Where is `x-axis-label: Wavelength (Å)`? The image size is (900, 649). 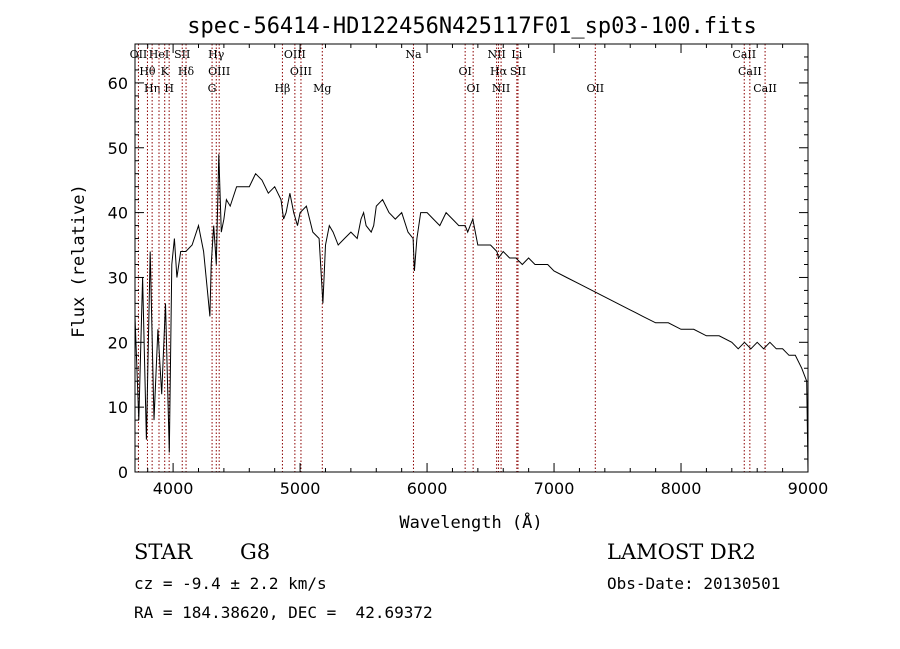
x-axis-label: Wavelength (Å) is located at coordinates (470, 522).